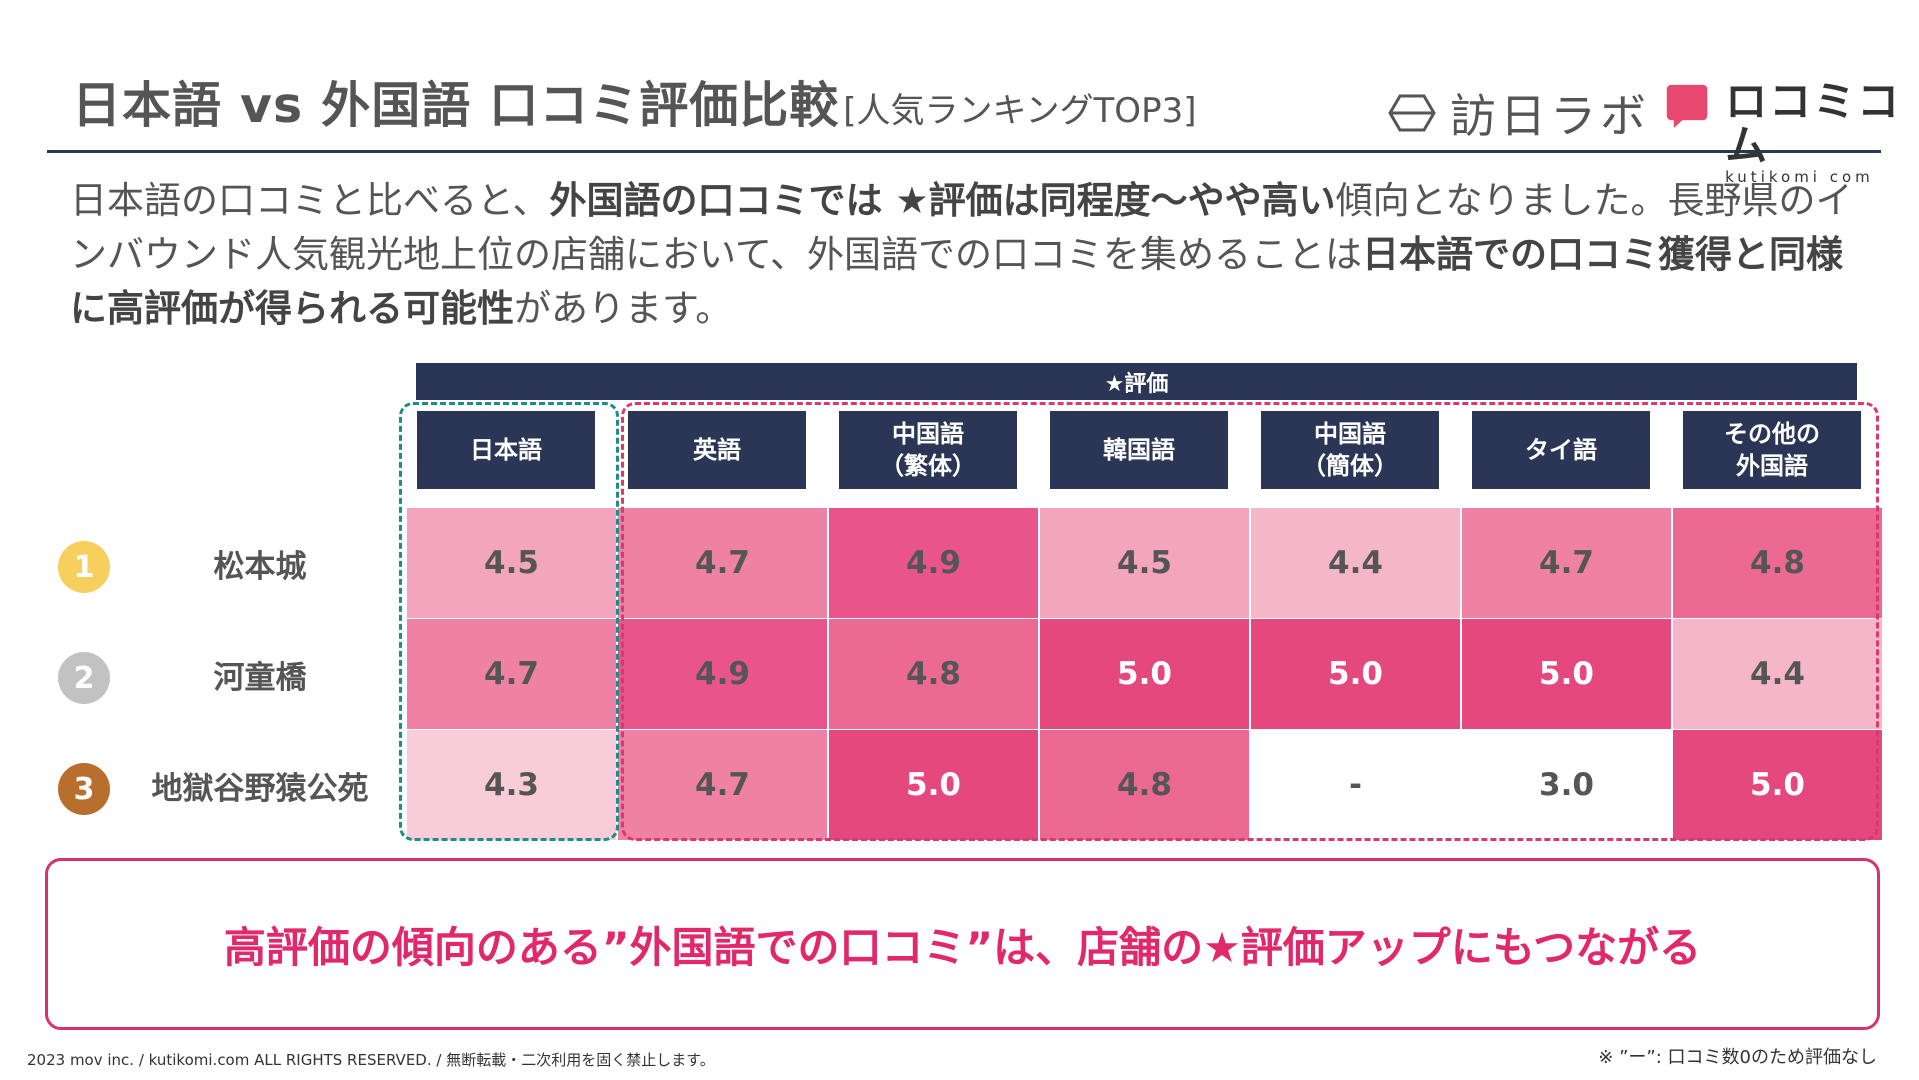 Image resolution: width=1919 pixels, height=1080 pixels. Describe the element at coordinates (1350, 450) in the screenshot. I see `column-header-chinese-simplified: 中国語 （簡体）` at that location.